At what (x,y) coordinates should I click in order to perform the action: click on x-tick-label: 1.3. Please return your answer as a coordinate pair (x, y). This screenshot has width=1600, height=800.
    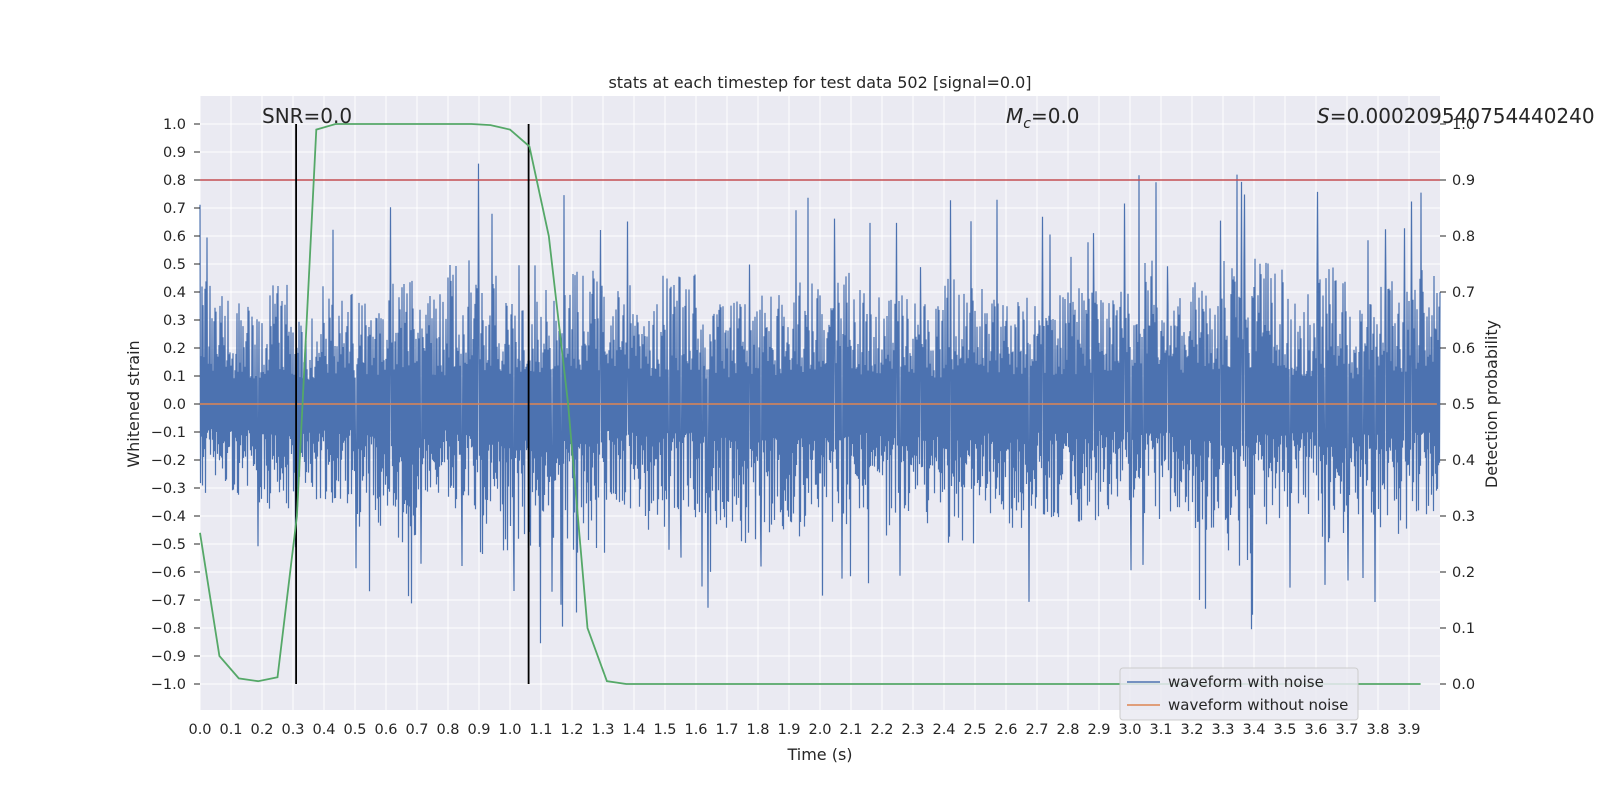
    Looking at the image, I should click on (602, 730).